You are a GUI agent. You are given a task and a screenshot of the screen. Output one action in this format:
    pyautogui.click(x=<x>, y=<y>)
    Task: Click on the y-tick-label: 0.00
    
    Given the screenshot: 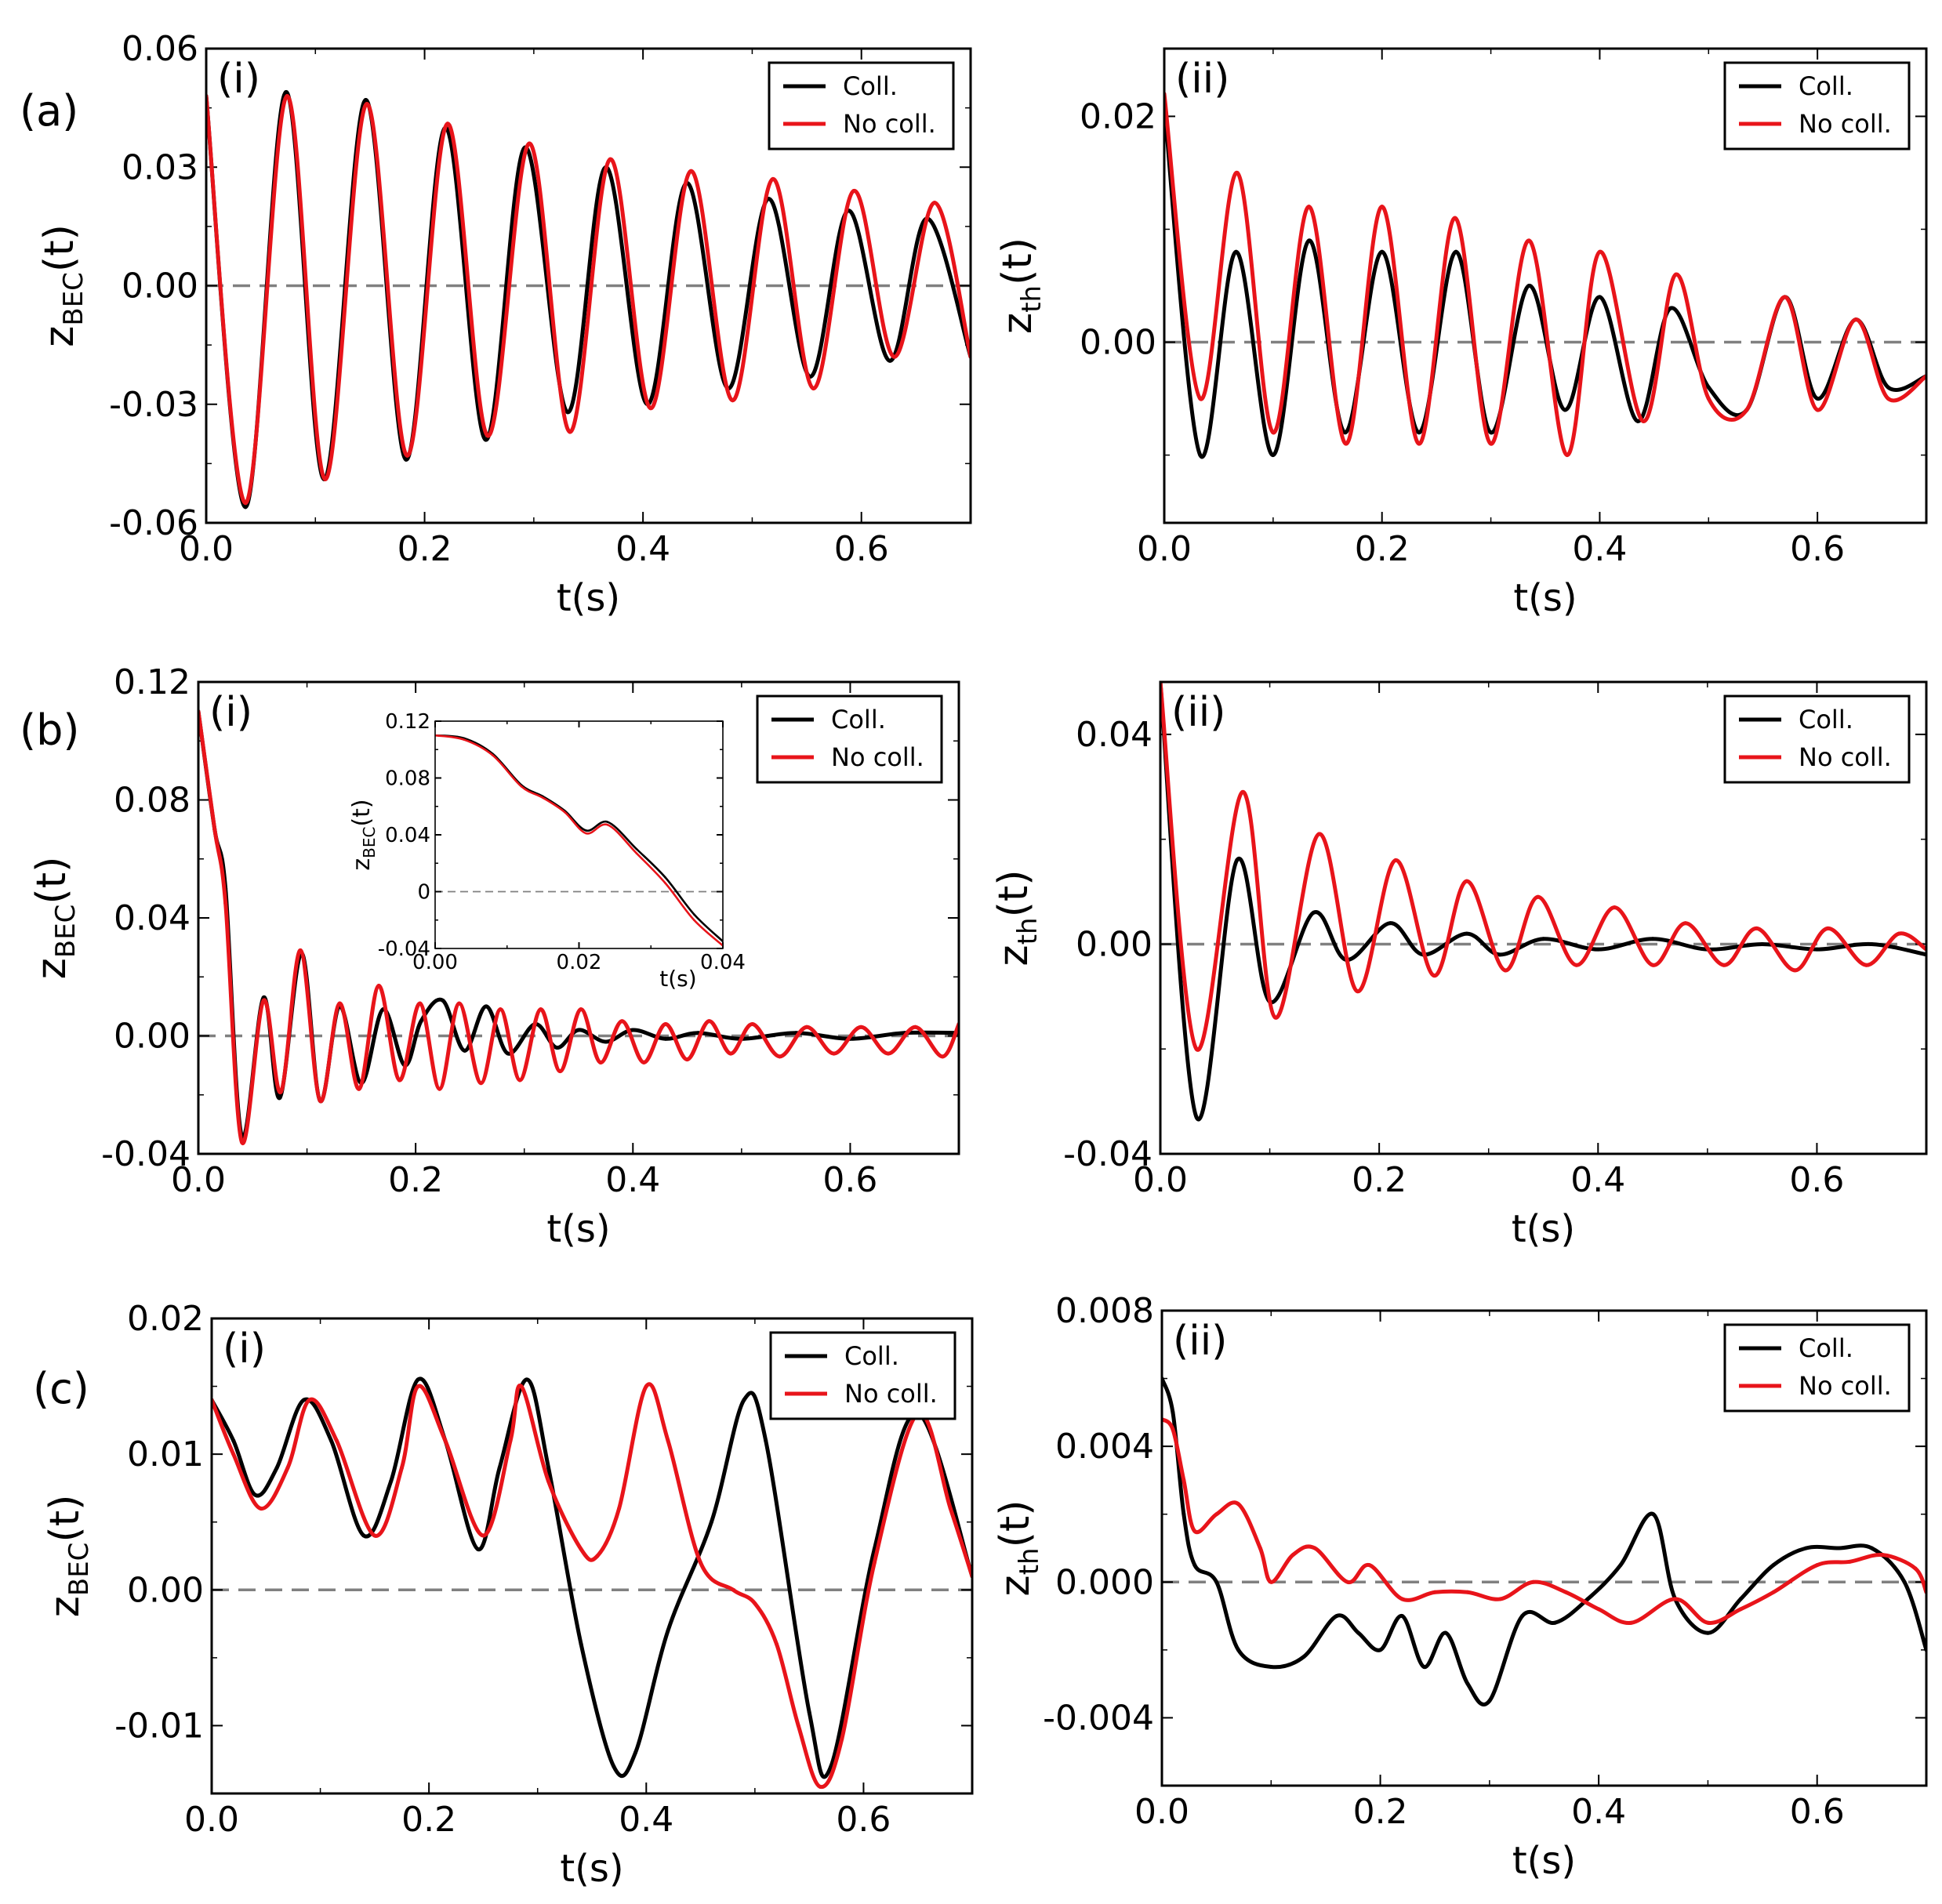 What is the action you would take?
    pyautogui.click(x=152, y=1037)
    